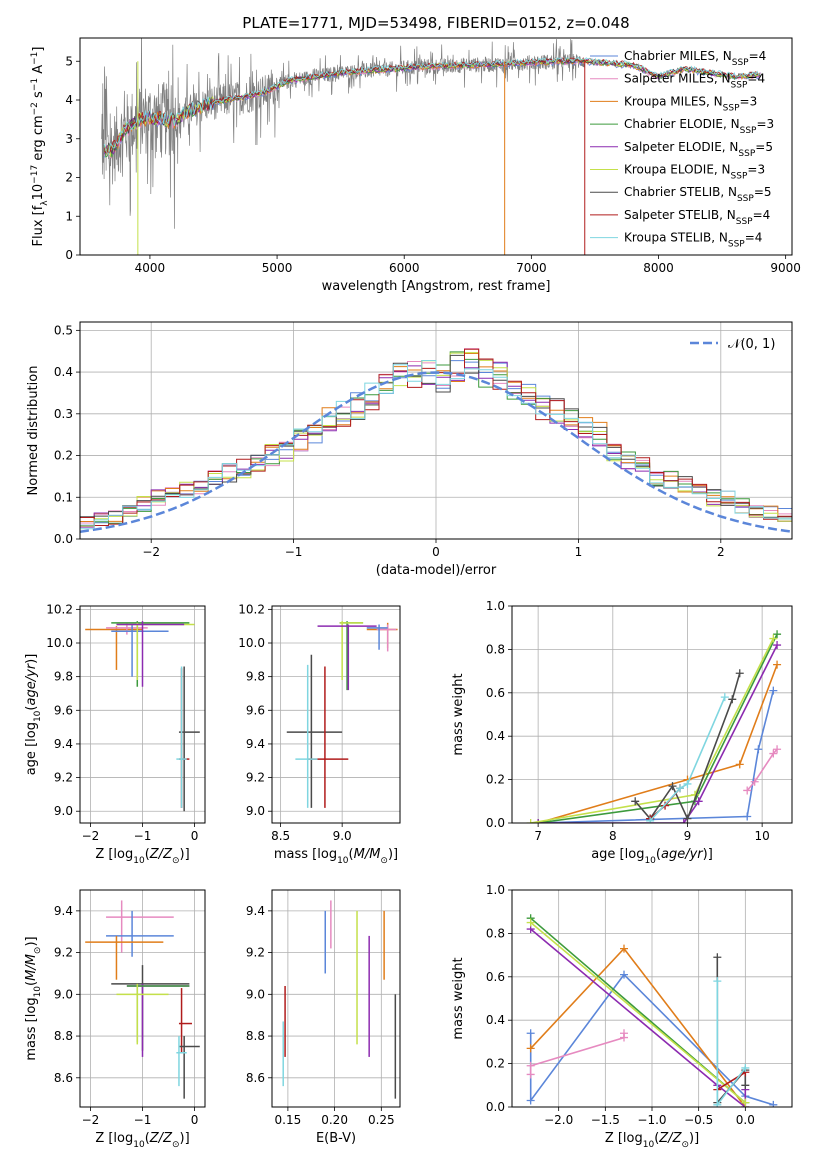 Image resolution: width=819 pixels, height=1170 pixels. I want to click on legend-label: Kroupa MILES, NSSP=3, so click(690, 103).